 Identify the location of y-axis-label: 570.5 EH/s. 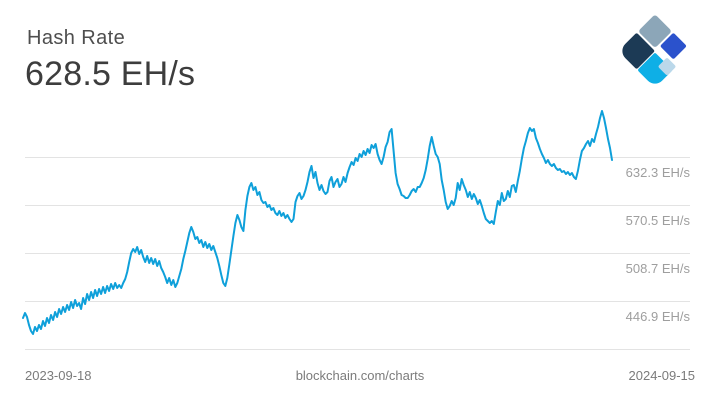
(657, 220).